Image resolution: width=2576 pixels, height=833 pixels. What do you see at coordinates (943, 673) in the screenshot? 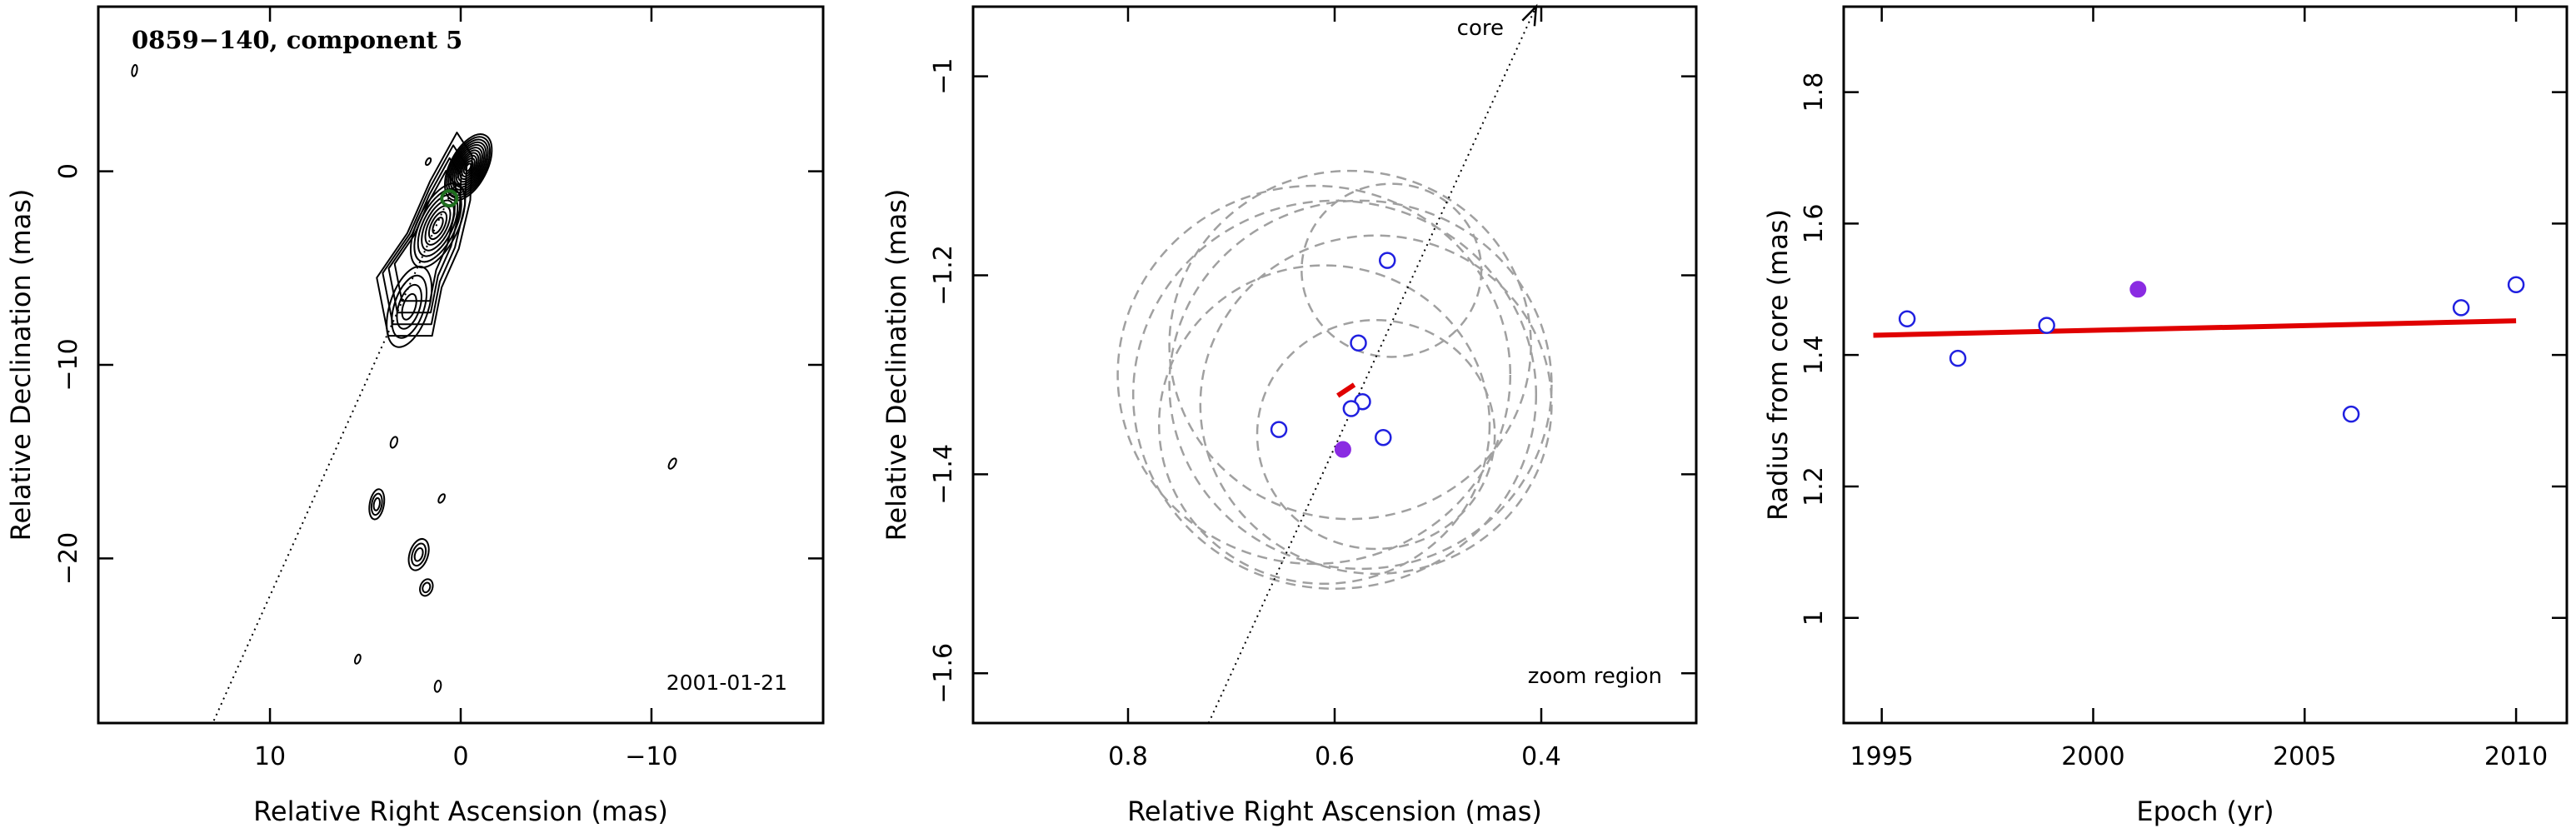
I see `p2-ytick-label: −1.6` at bounding box center [943, 673].